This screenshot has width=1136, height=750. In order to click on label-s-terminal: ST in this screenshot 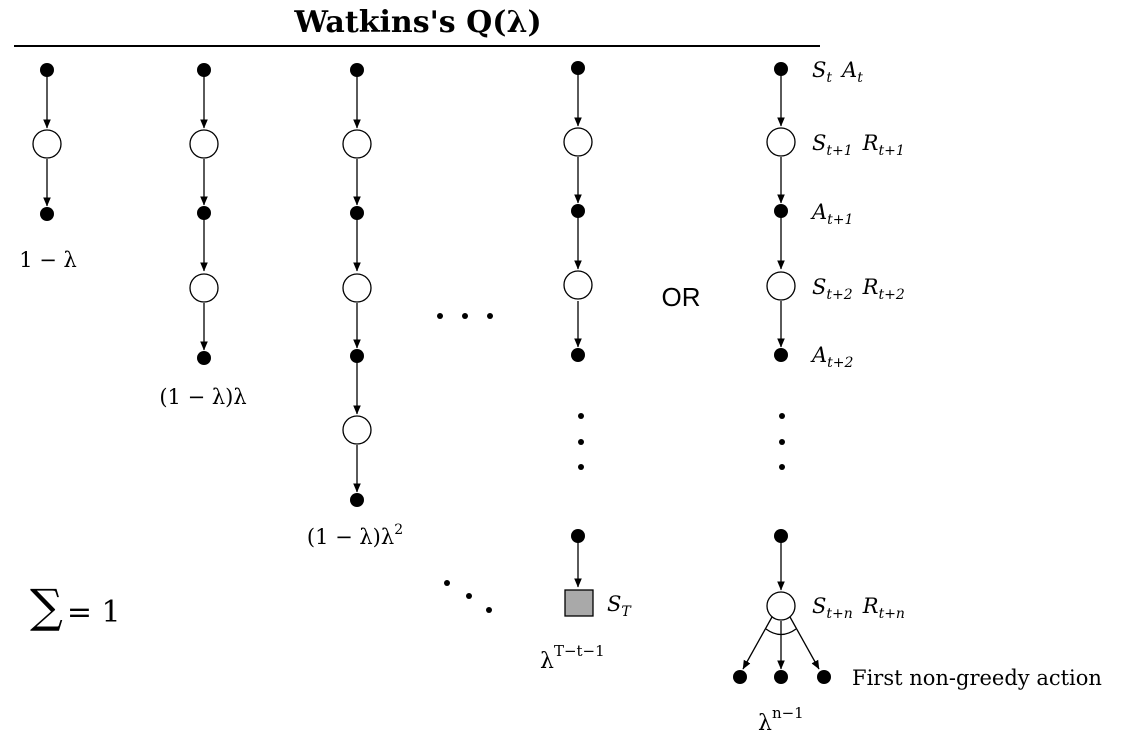, I will do `click(619, 606)`.